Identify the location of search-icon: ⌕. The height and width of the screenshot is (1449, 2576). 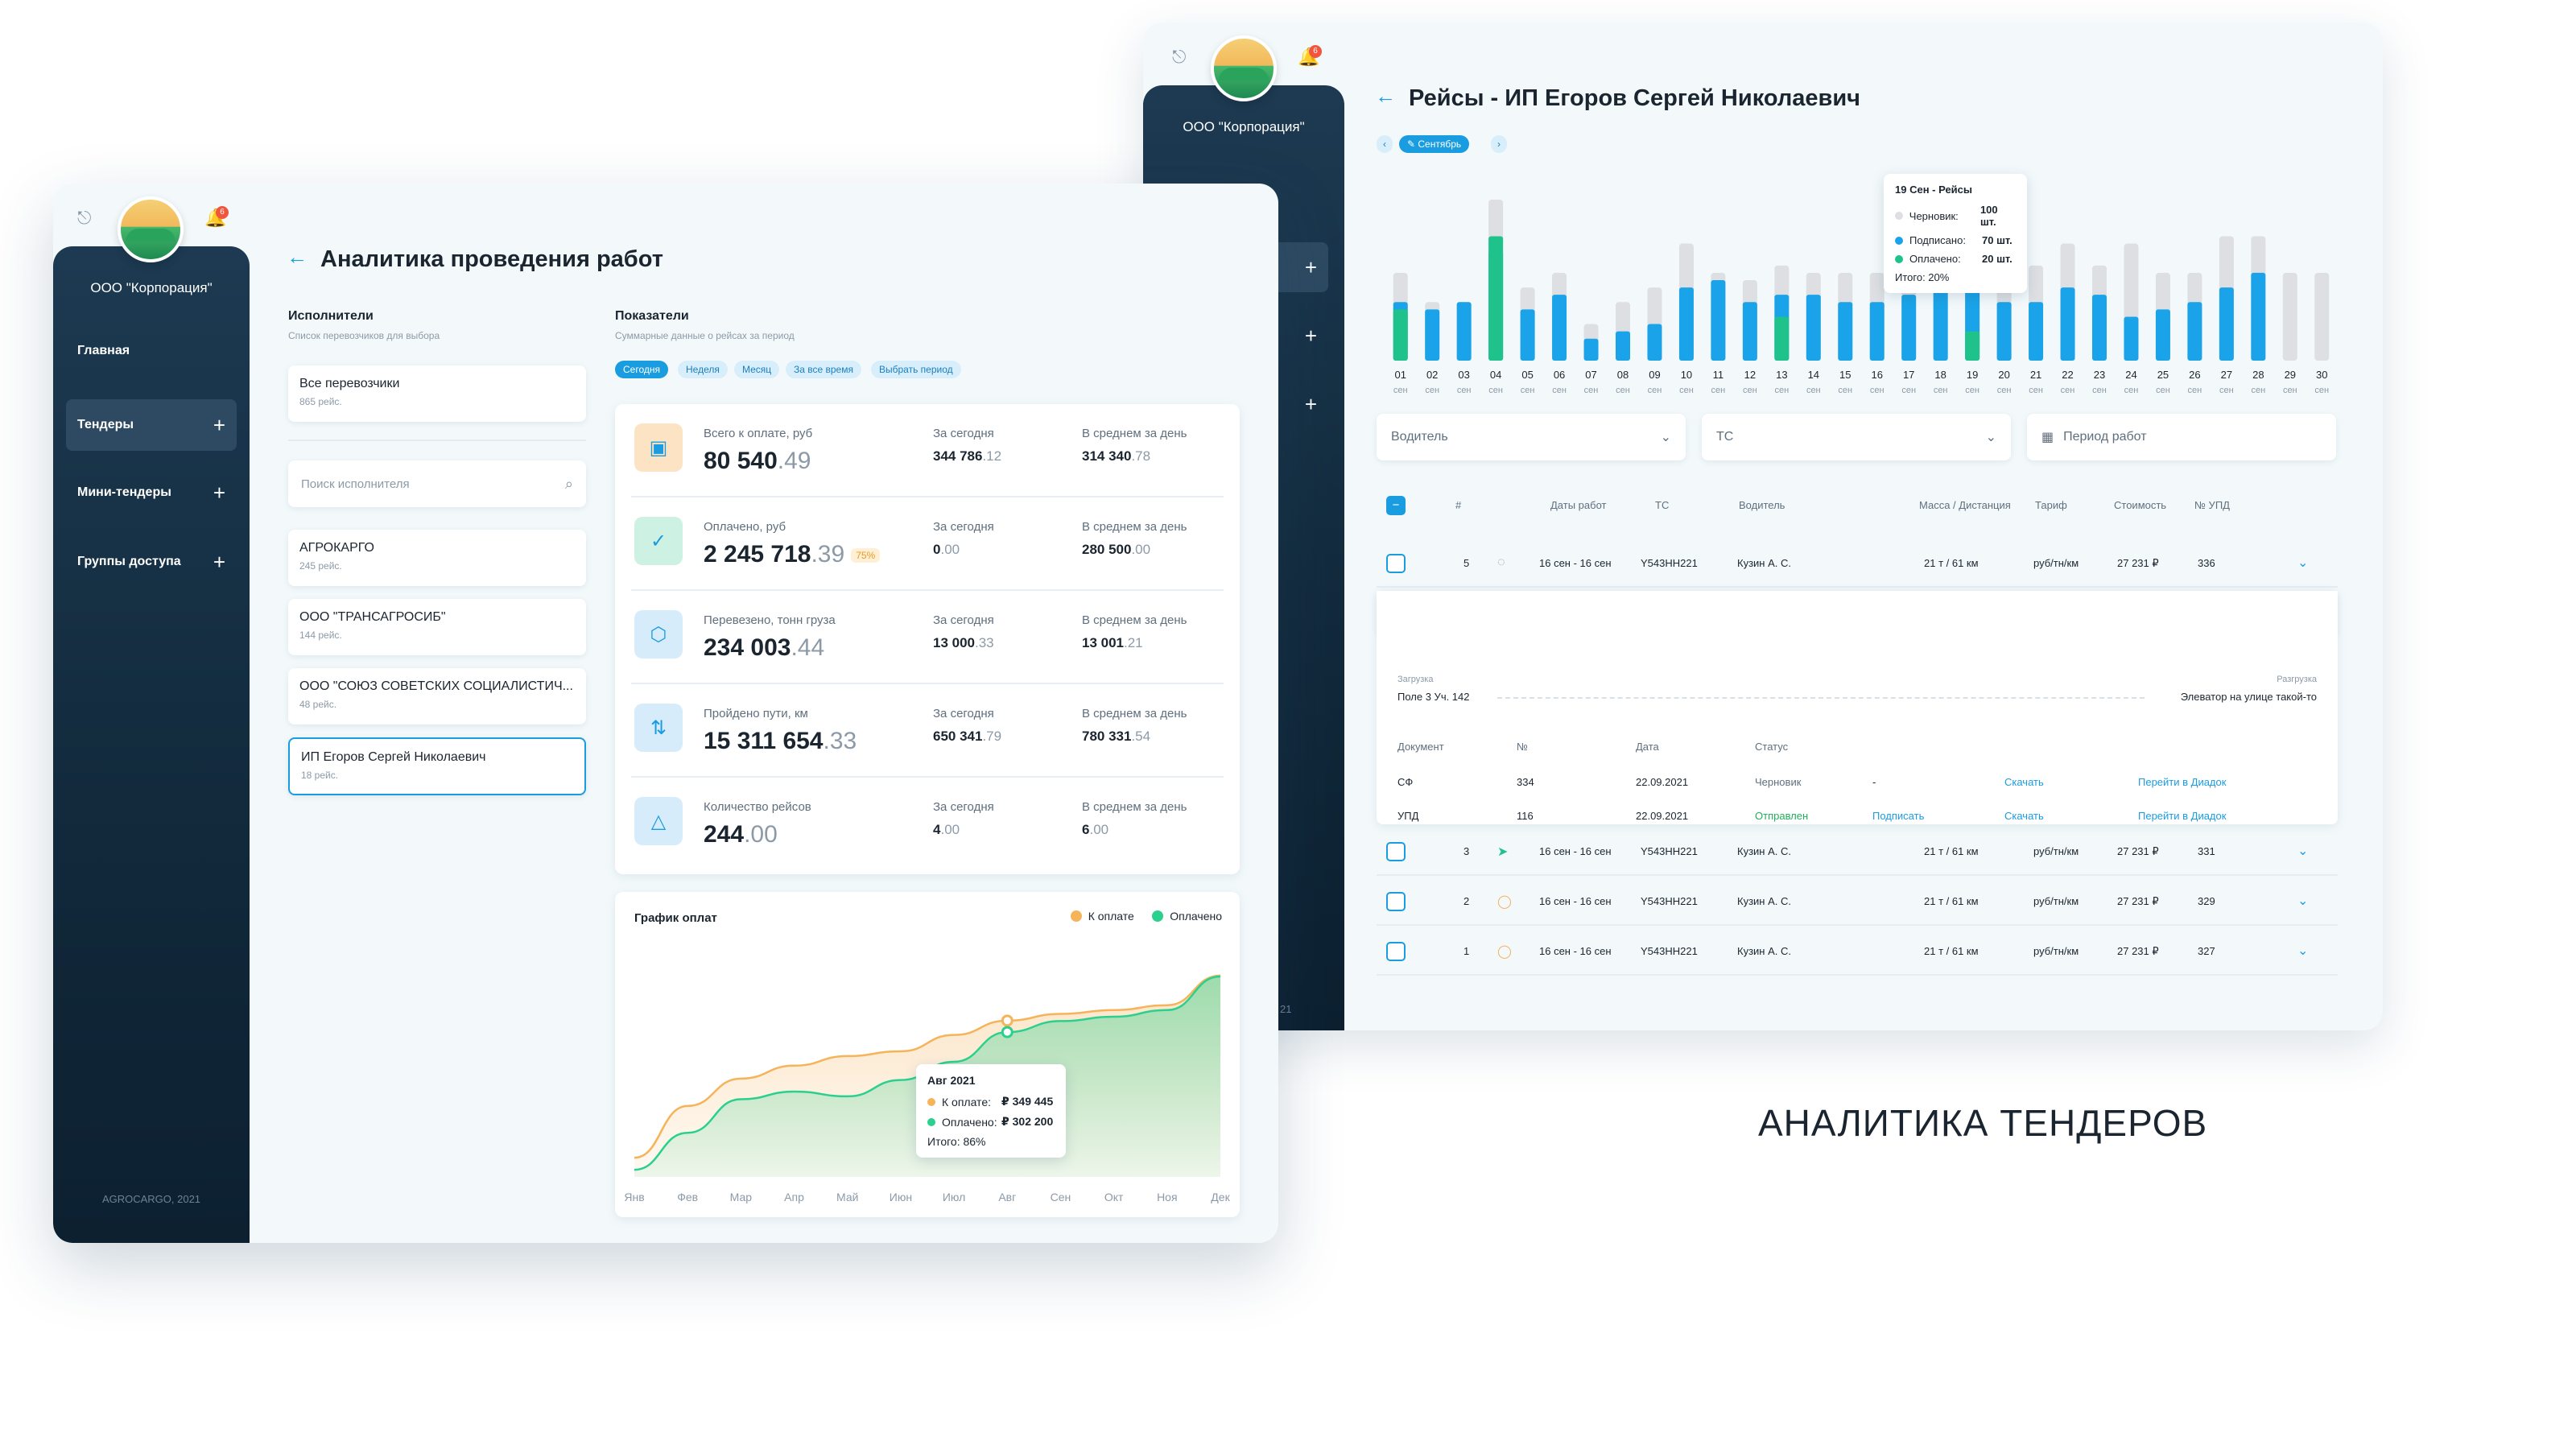
(568, 483).